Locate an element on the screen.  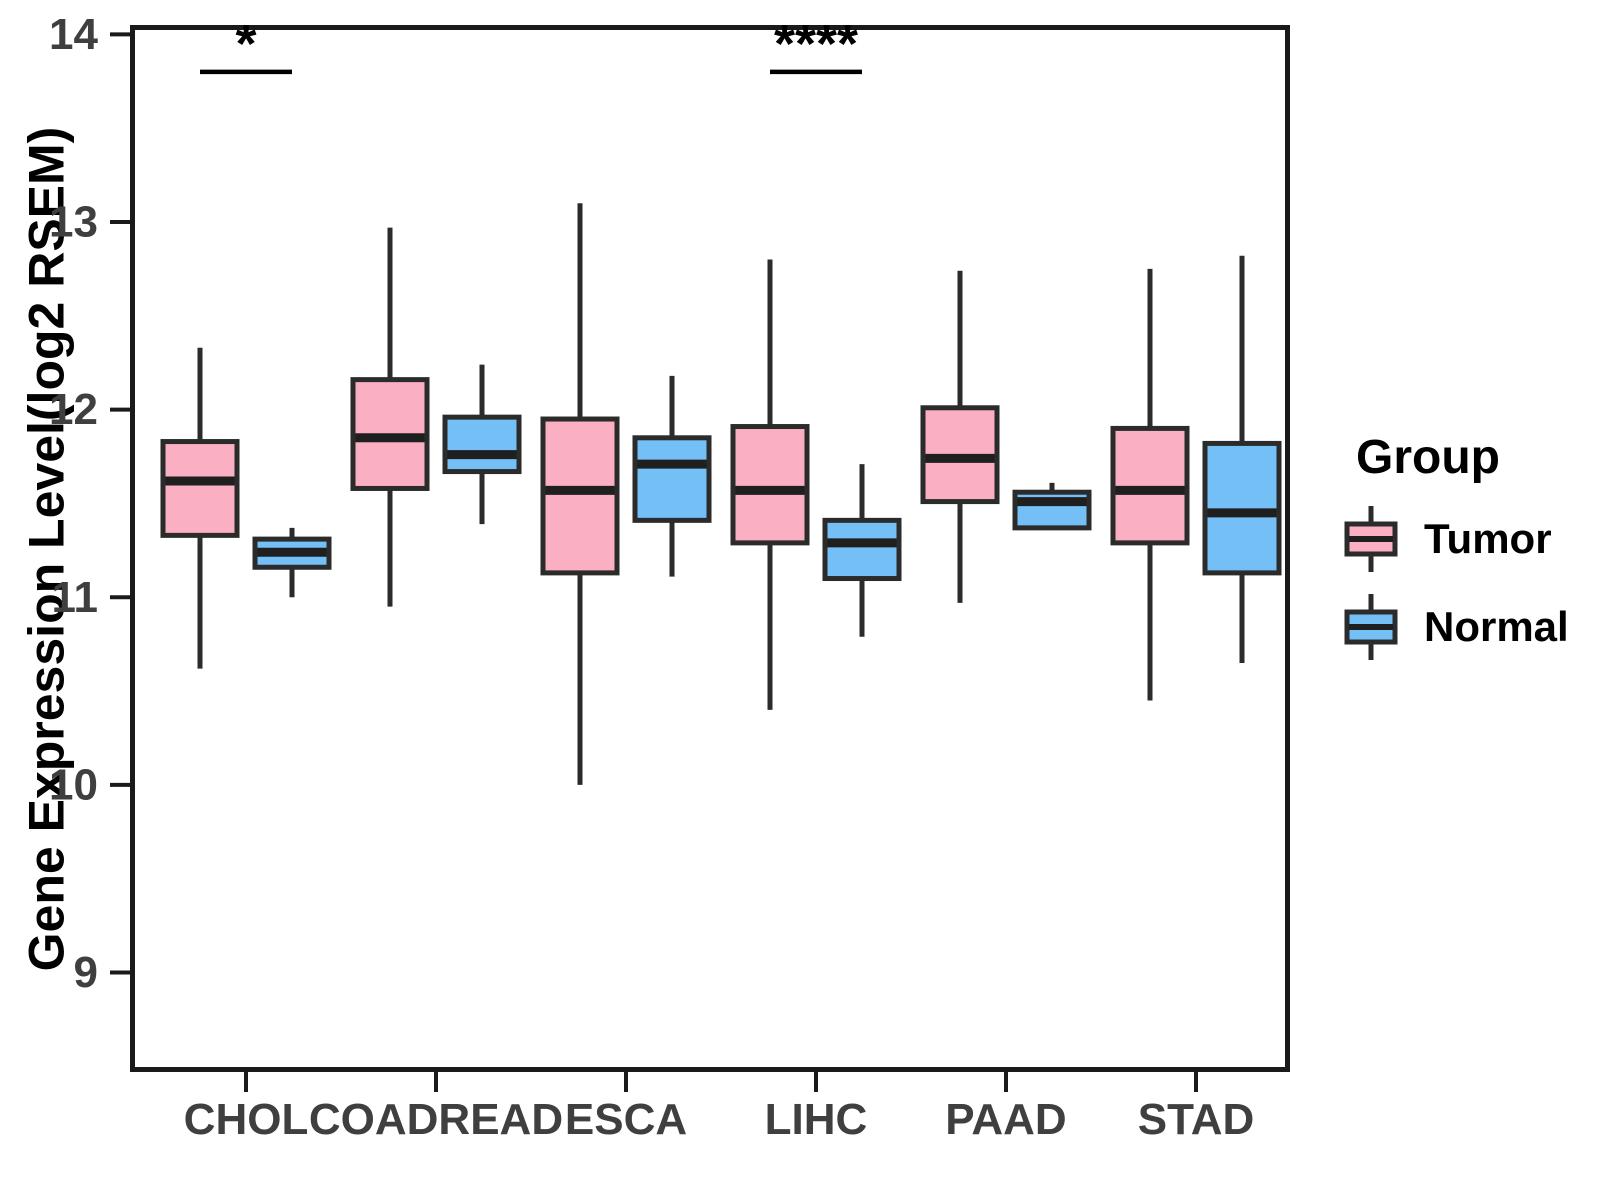
box-tumor-chol is located at coordinates (200, 488).